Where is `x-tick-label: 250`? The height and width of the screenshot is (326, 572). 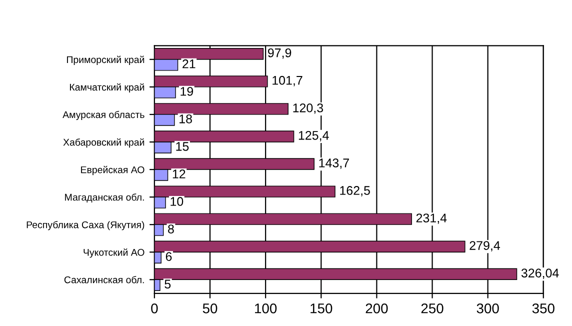 x-tick-label: 250 is located at coordinates (432, 308).